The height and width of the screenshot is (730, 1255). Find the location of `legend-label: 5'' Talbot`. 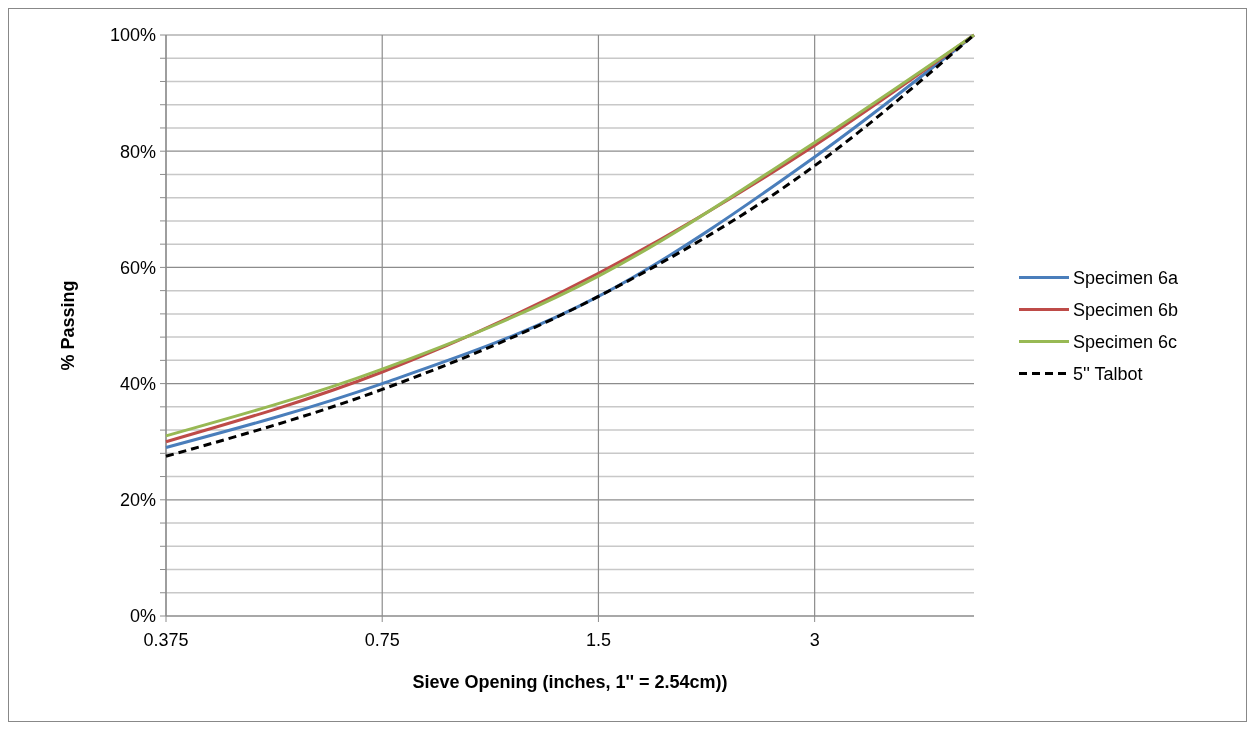

legend-label: 5'' Talbot is located at coordinates (1108, 373).